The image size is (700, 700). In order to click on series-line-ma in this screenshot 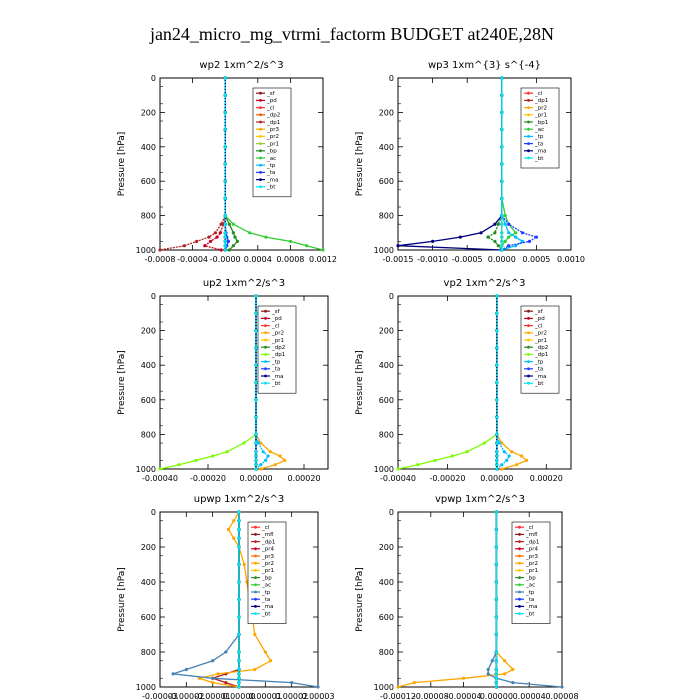, I will do `click(450, 164)`.